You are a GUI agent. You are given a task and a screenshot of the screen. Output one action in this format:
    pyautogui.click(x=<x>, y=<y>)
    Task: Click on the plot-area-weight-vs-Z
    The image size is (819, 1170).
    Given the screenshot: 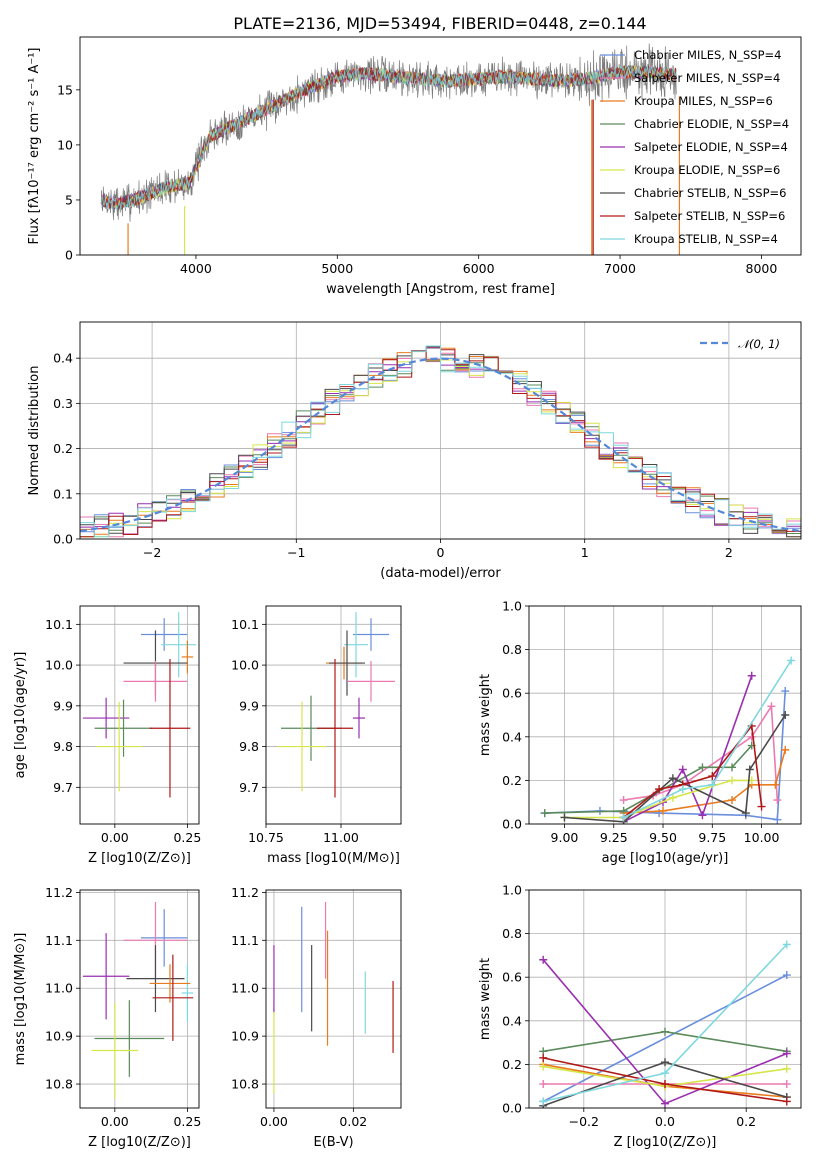 What is the action you would take?
    pyautogui.click(x=665, y=1024)
    